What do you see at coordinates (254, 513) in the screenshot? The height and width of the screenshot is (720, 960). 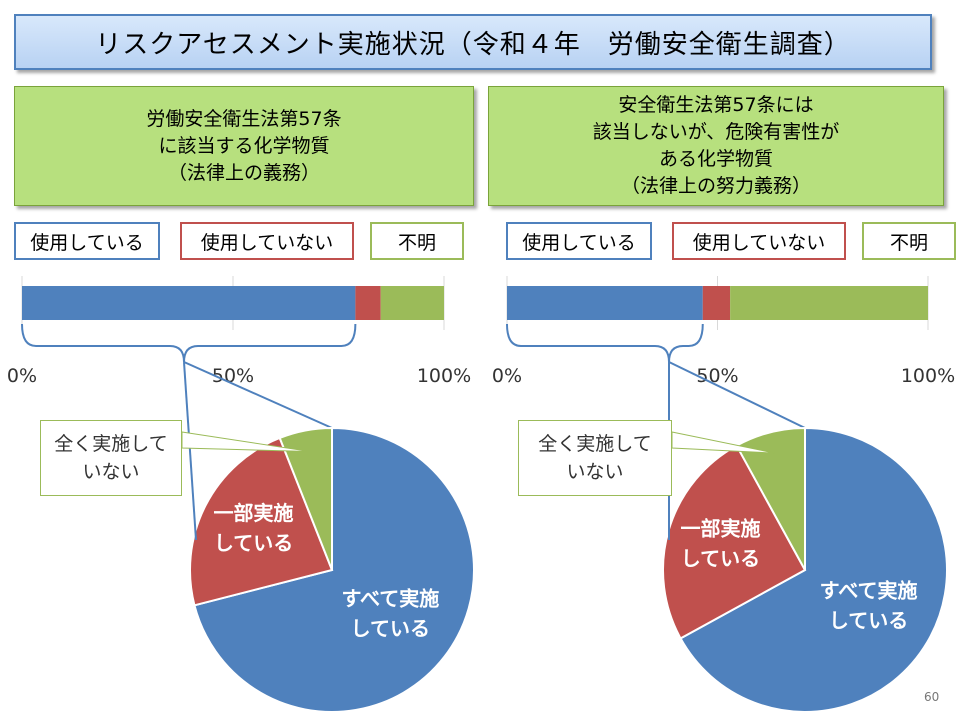 I see `left-pie-label-partially-implemented: 一部実施` at bounding box center [254, 513].